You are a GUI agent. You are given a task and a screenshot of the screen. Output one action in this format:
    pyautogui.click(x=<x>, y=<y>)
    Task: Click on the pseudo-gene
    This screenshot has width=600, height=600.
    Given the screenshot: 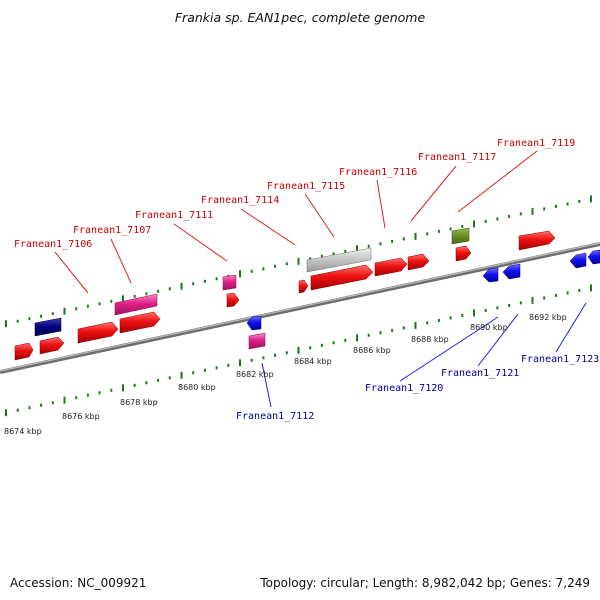 What is the action you would take?
    pyautogui.click(x=339, y=260)
    